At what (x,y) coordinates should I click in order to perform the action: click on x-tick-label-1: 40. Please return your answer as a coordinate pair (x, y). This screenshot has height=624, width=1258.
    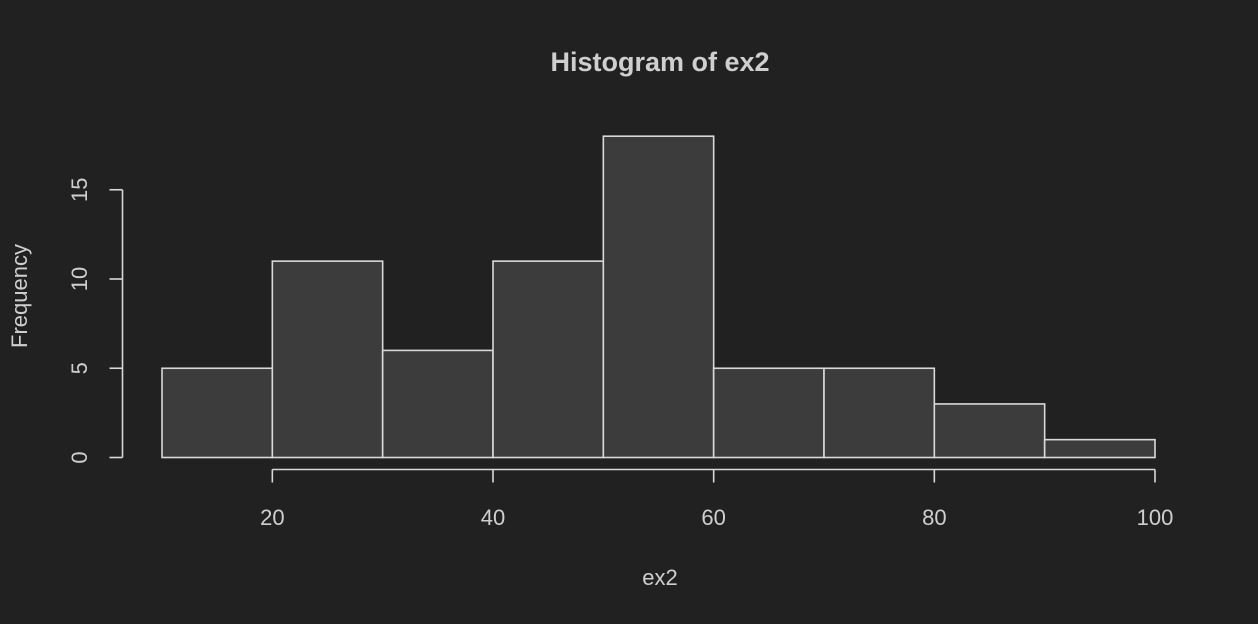
    Looking at the image, I should click on (493, 517).